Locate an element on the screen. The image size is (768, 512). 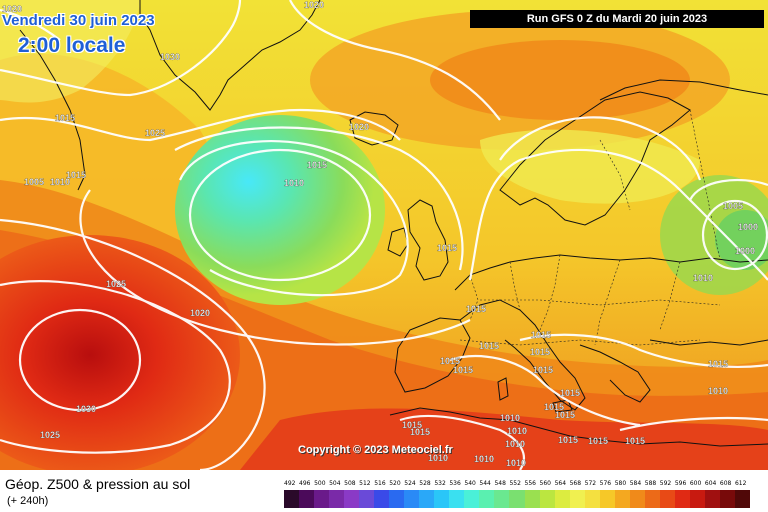
run-info-badge: Run GFS 0 Z du Mardi 20 juin 2023 is located at coordinates (617, 19).